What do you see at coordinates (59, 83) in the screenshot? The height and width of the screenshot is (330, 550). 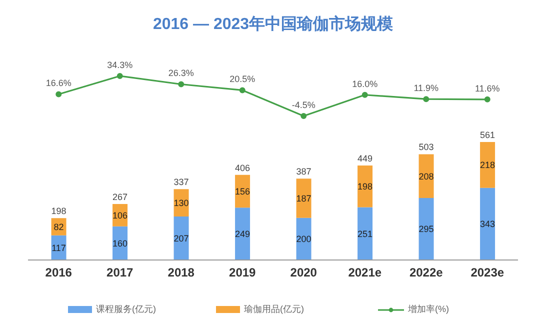 I see `data-label: 16.6%` at bounding box center [59, 83].